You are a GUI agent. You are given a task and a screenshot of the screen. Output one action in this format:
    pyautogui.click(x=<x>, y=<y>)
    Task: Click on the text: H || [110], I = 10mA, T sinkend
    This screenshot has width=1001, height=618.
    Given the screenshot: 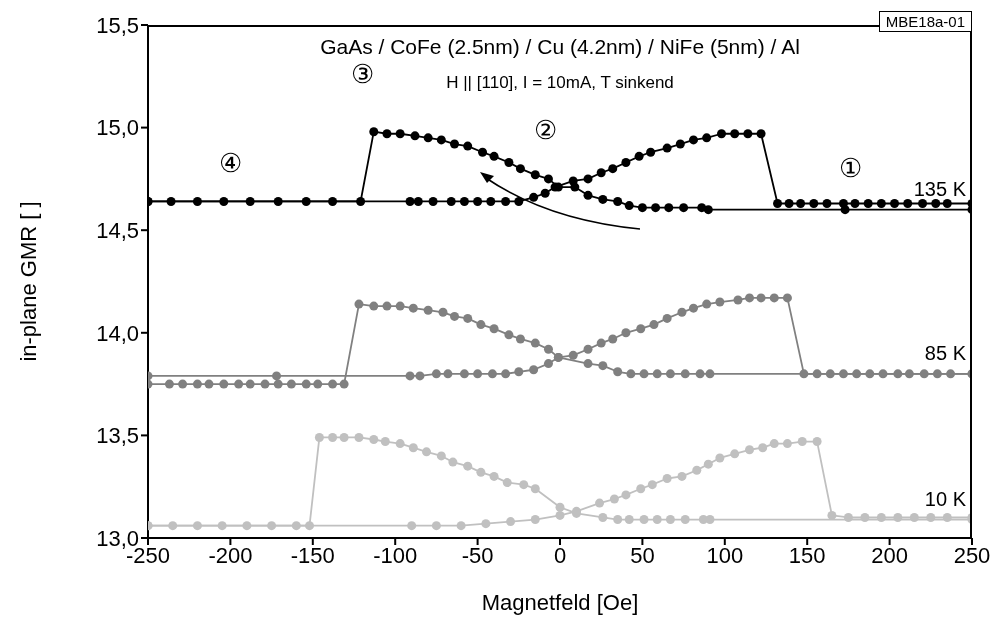 What is the action you would take?
    pyautogui.click(x=560, y=82)
    